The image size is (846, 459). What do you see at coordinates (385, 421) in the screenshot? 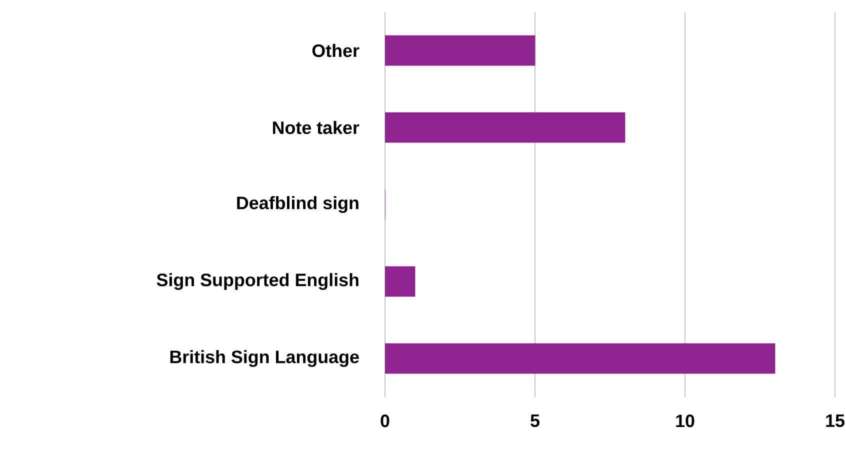
I see `x-tick-label: 0` at bounding box center [385, 421].